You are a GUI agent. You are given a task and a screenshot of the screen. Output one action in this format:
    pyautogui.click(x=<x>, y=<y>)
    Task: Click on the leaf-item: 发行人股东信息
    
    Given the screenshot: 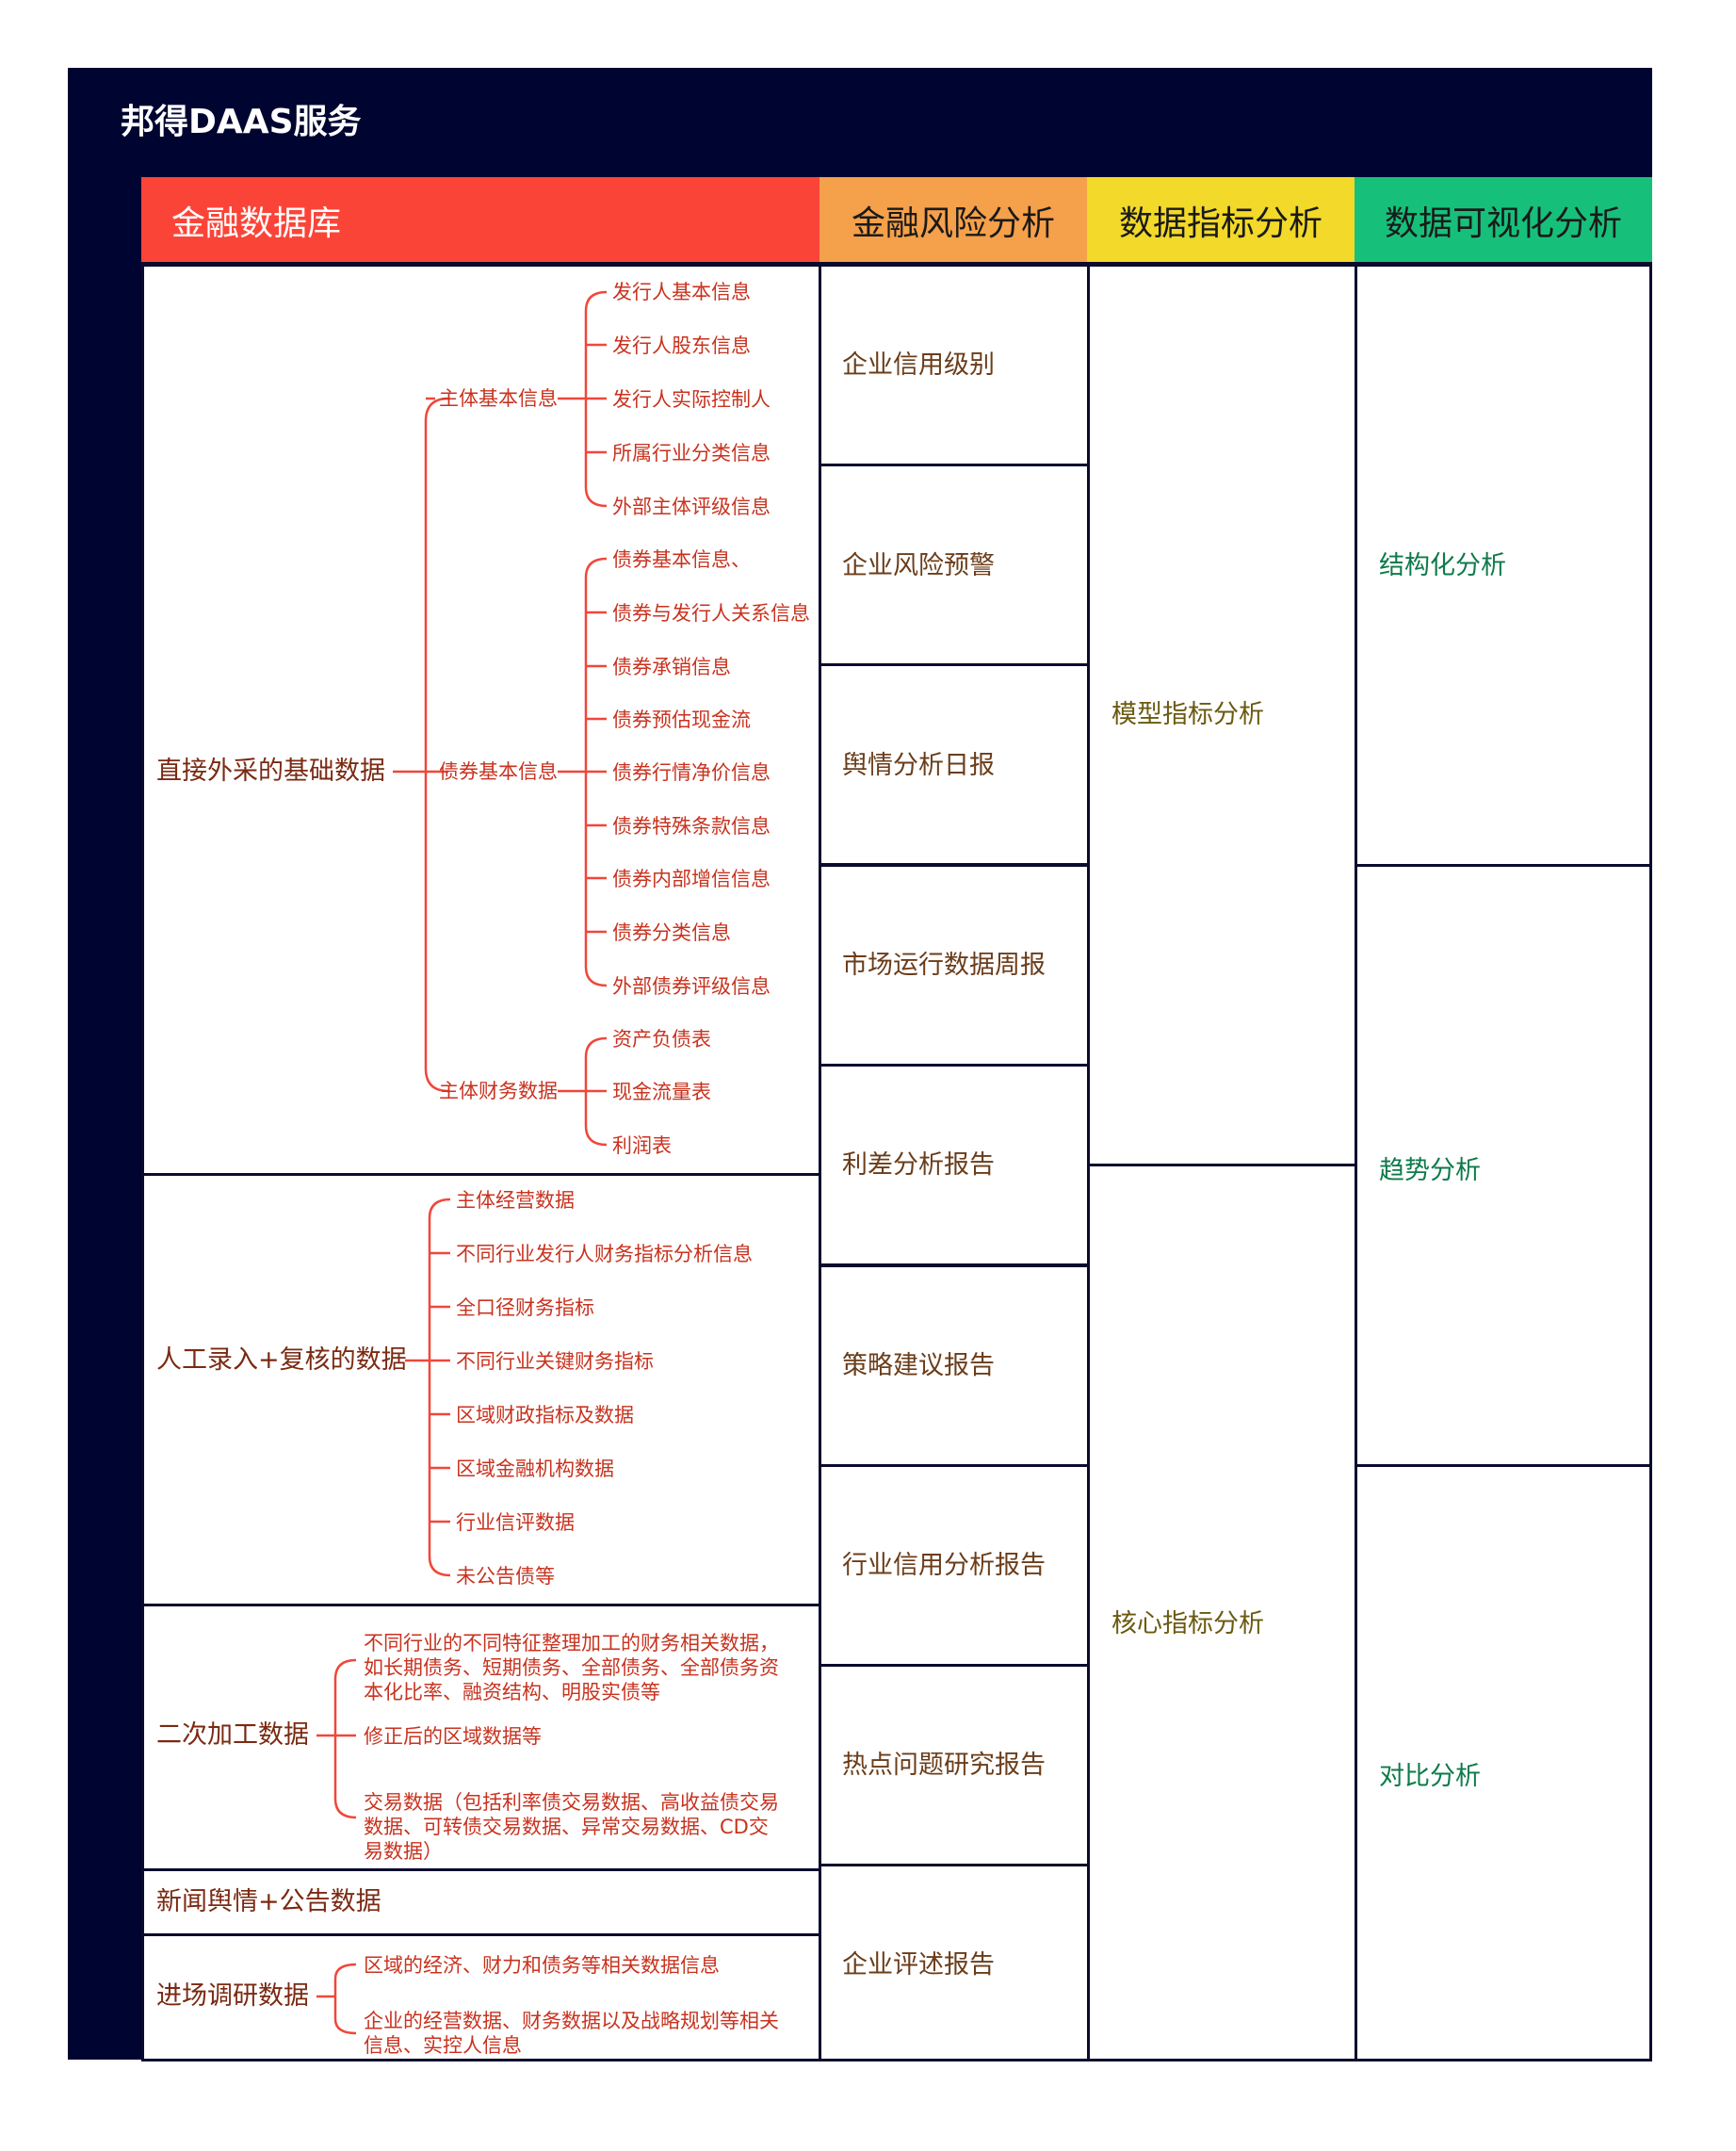 What is the action you would take?
    pyautogui.click(x=681, y=345)
    